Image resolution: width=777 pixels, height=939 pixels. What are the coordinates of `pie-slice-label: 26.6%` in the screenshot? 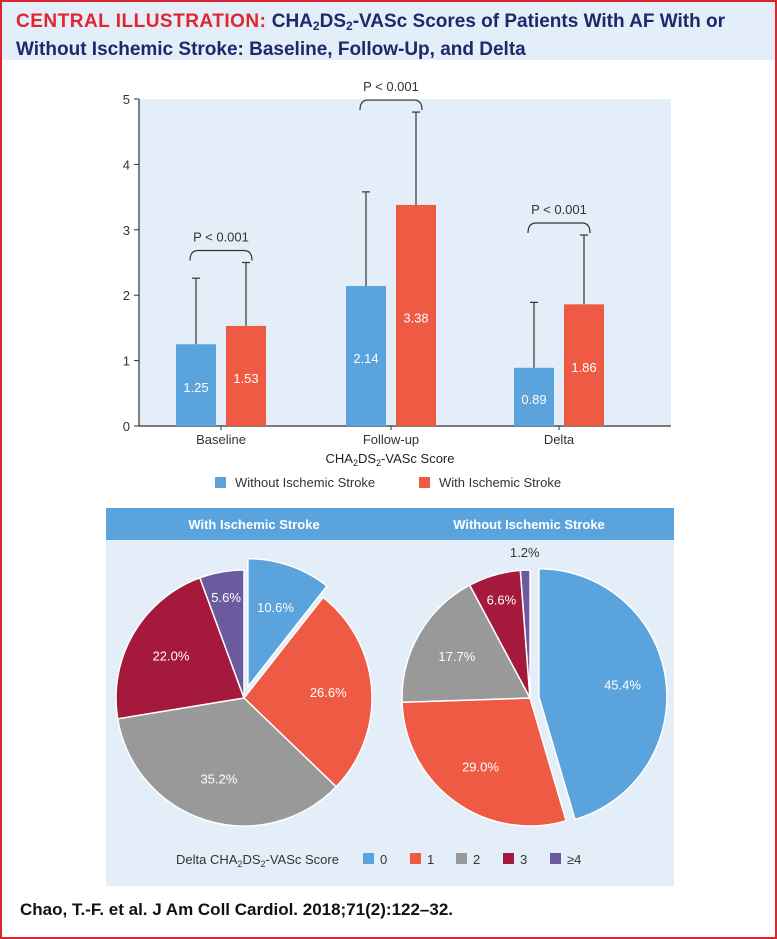 It's located at (328, 692).